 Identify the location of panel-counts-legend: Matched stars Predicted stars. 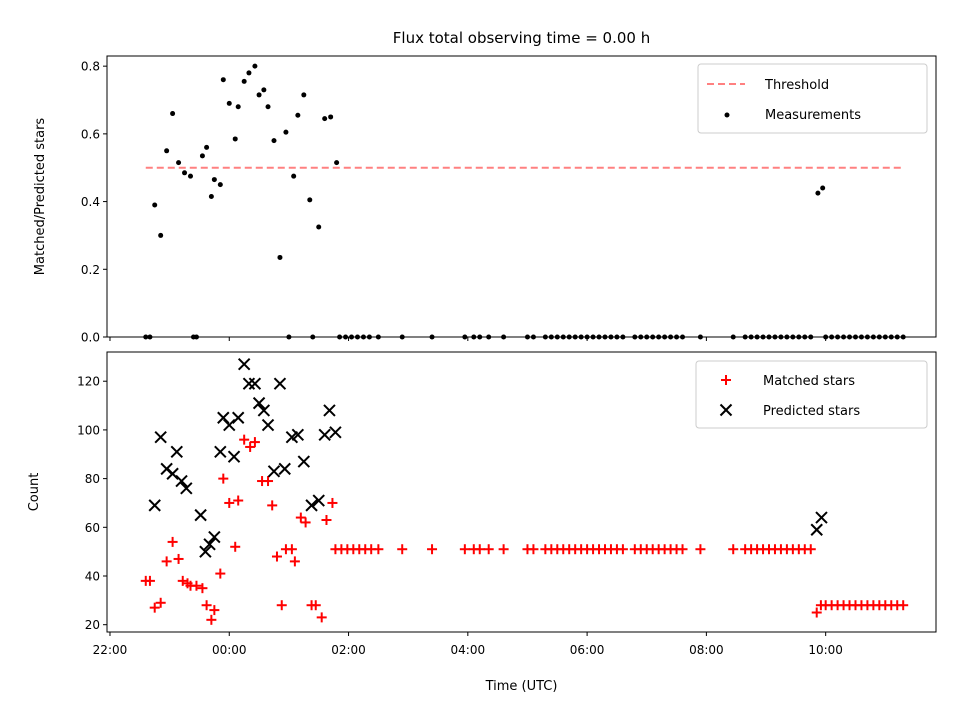
(811, 394).